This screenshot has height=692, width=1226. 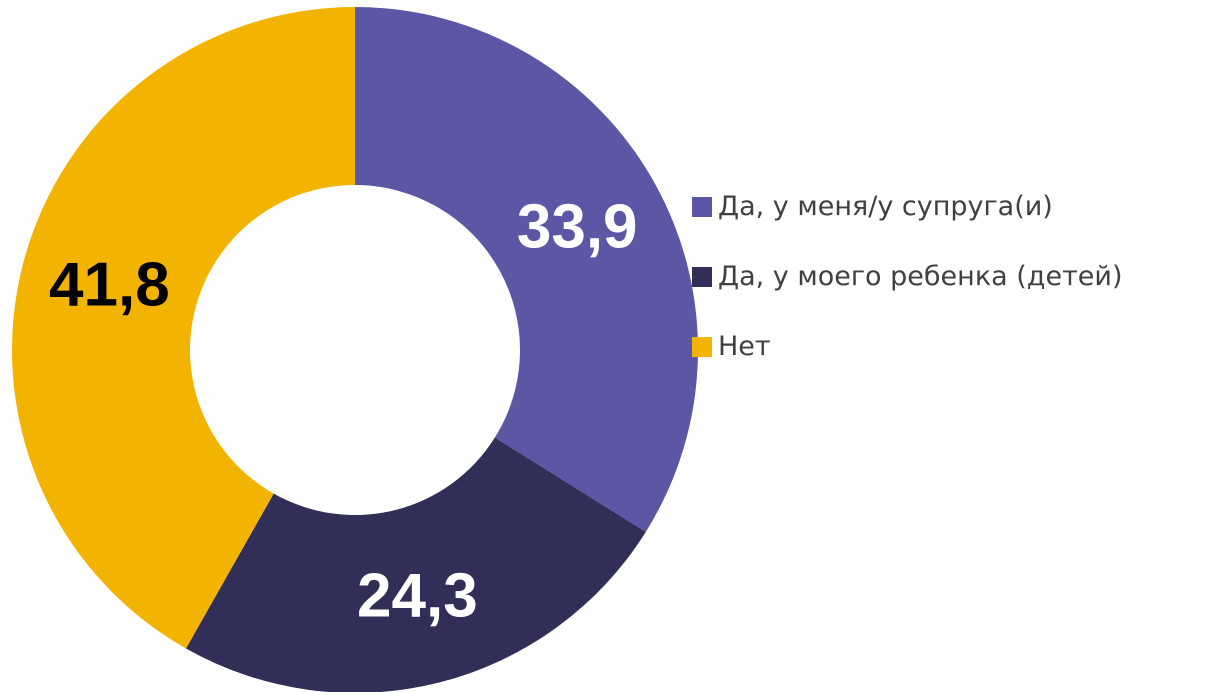 What do you see at coordinates (920, 276) in the screenshot?
I see `legend-label: Да, у моего ребенка (детей)` at bounding box center [920, 276].